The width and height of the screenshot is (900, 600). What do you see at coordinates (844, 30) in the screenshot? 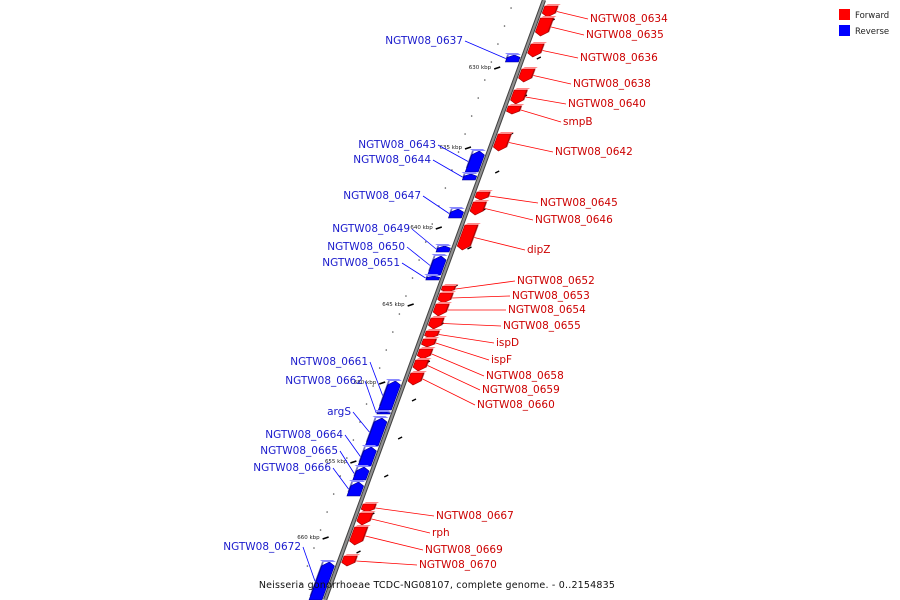
I see `legend-swatch-reverse` at bounding box center [844, 30].